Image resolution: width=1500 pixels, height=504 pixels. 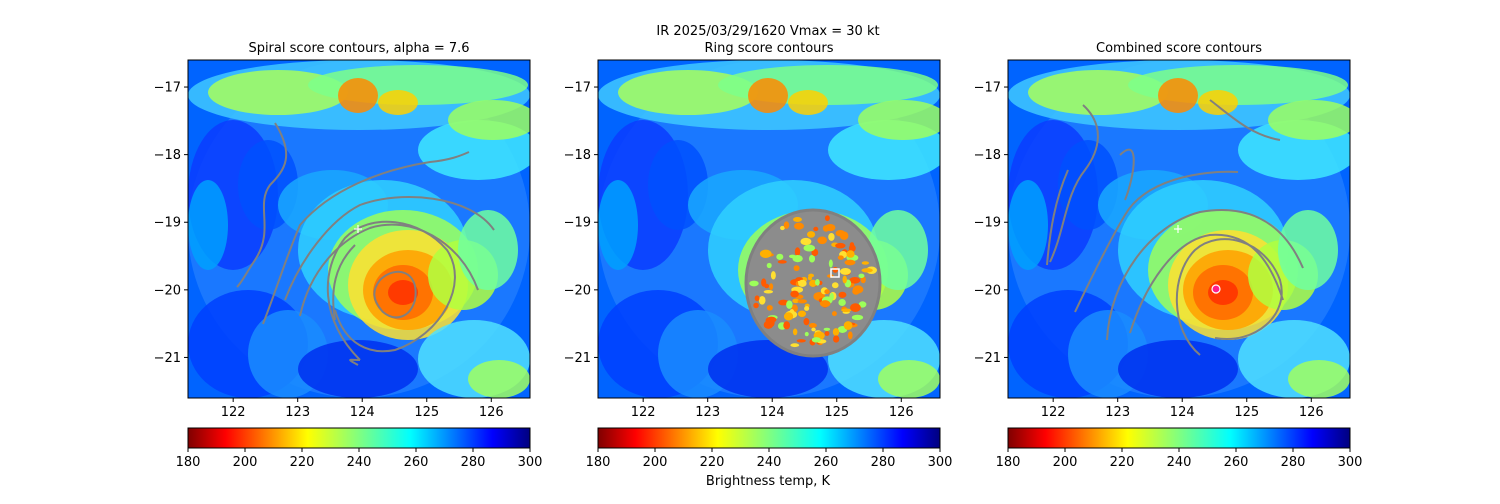 I want to click on x-tick-label: 124, so click(x=1182, y=412).